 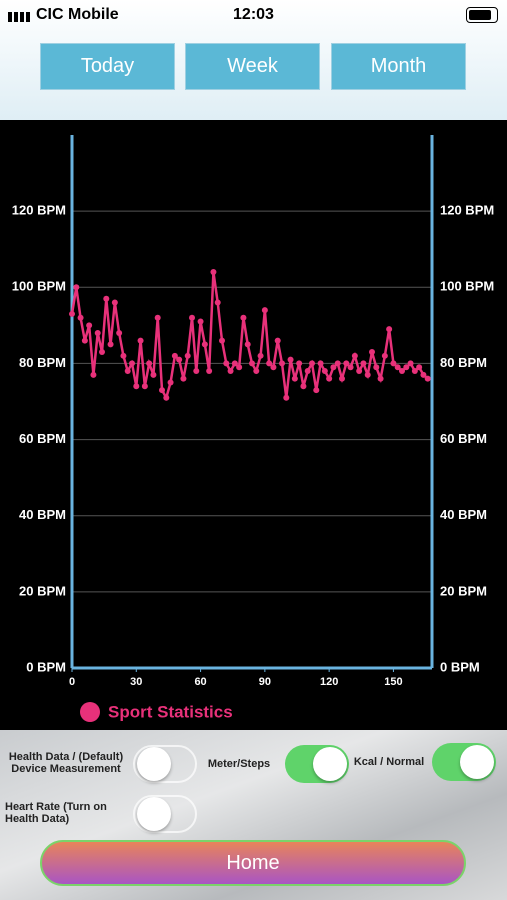 What do you see at coordinates (463, 514) in the screenshot?
I see `y2-tick-label: 40 BPM` at bounding box center [463, 514].